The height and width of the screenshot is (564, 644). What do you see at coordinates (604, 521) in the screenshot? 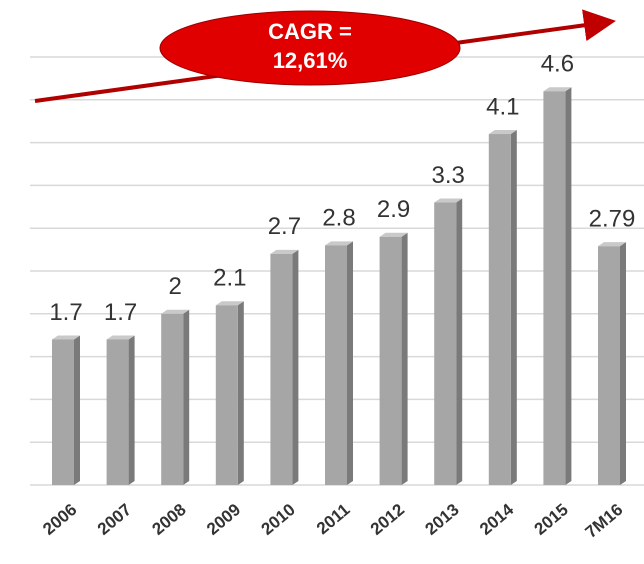
I see `x-tick-label: 7M16` at bounding box center [604, 521].